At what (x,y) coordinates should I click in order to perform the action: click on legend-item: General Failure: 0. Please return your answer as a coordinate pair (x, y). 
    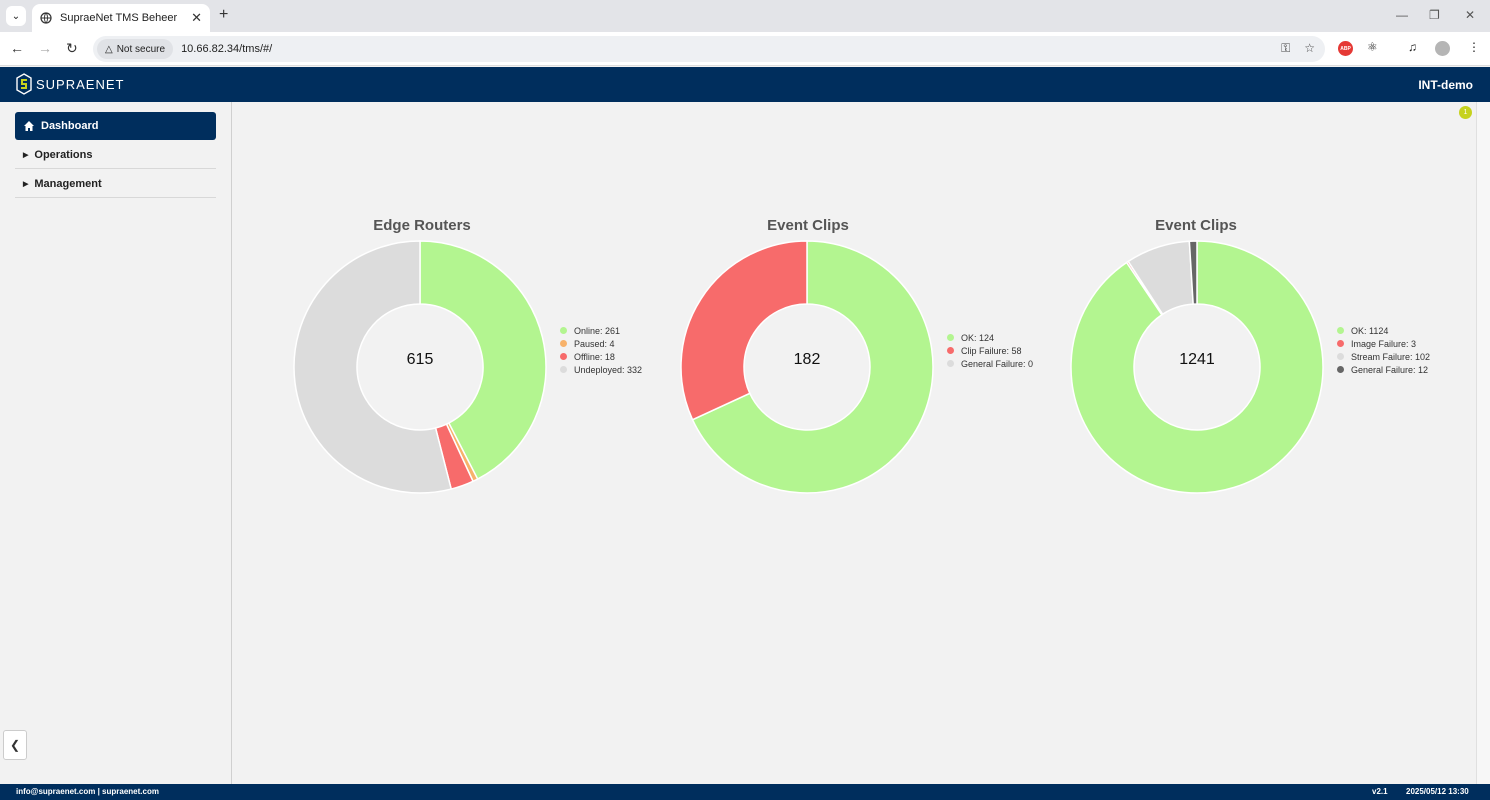
    Looking at the image, I should click on (990, 363).